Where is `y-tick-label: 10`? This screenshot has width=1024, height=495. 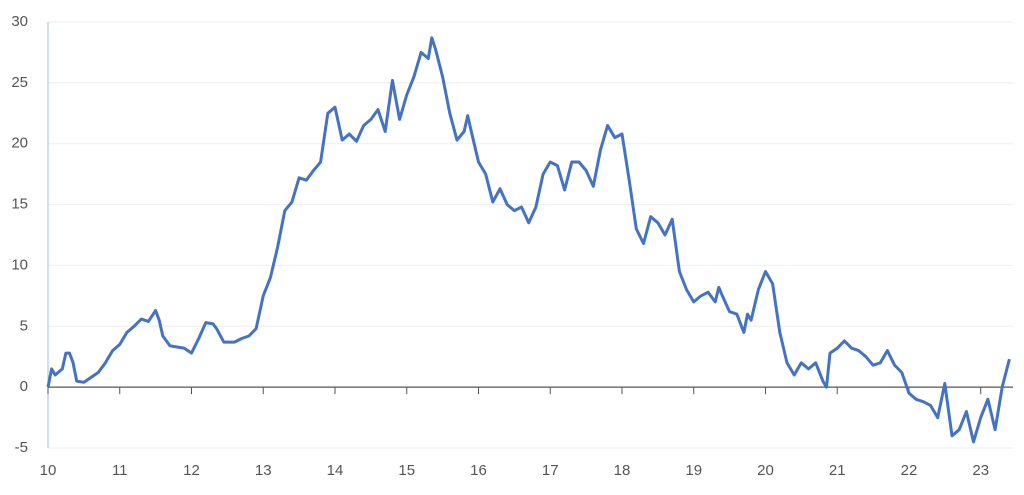
y-tick-label: 10 is located at coordinates (19, 264).